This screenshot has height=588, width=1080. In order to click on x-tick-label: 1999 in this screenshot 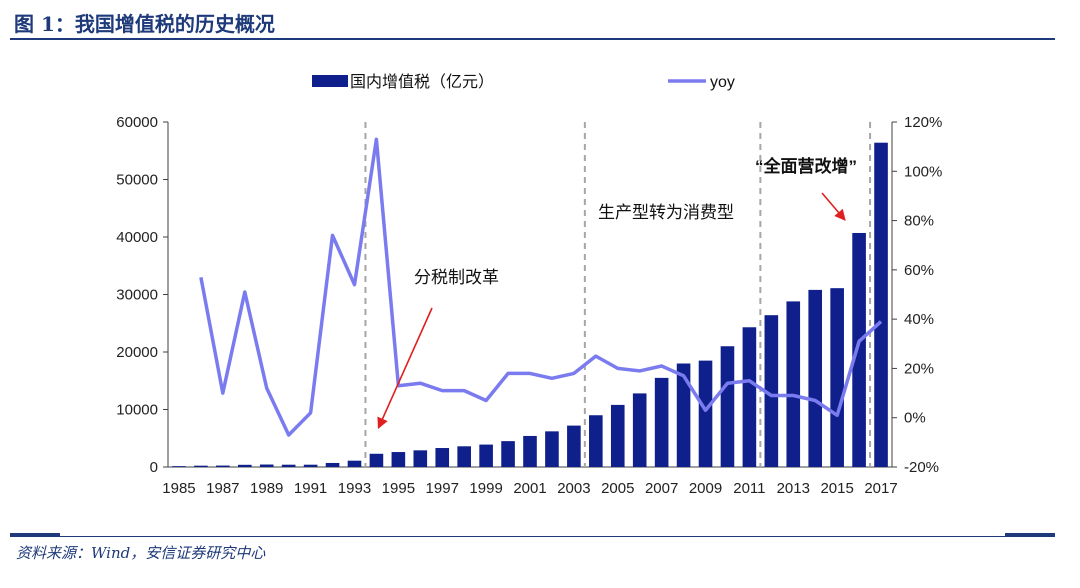, I will do `click(485, 488)`.